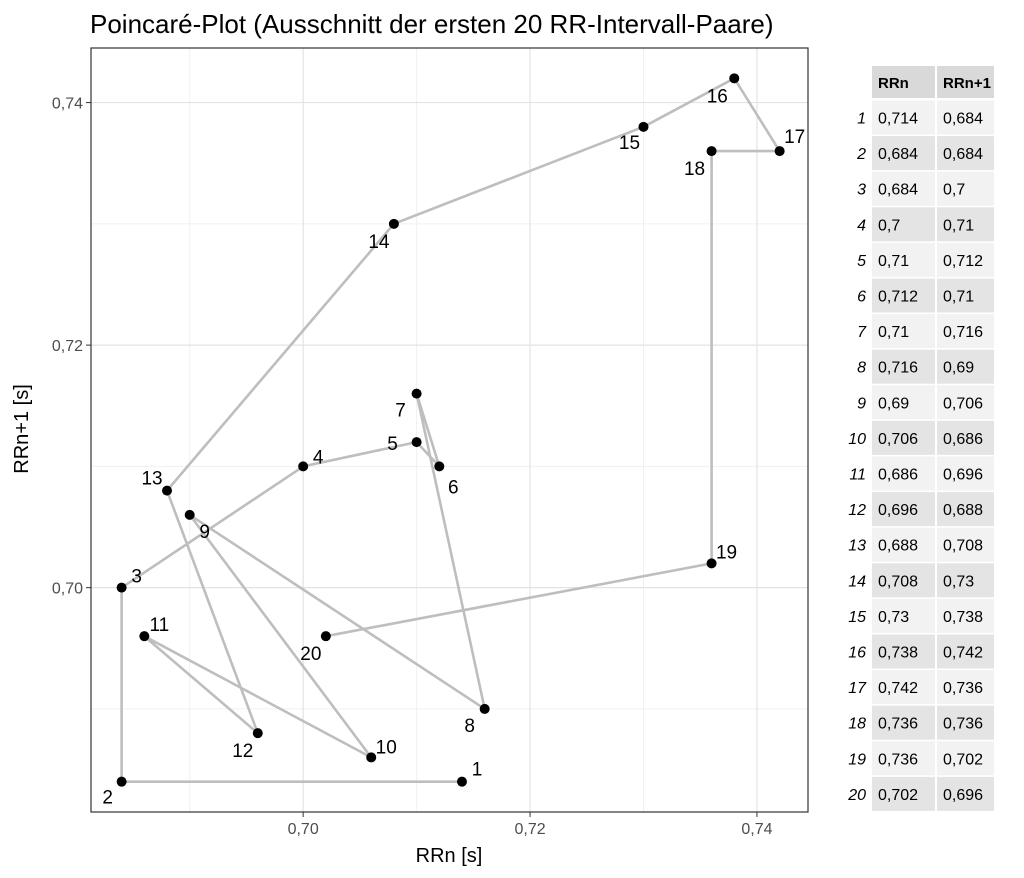 The height and width of the screenshot is (878, 1024). Describe the element at coordinates (449, 856) in the screenshot. I see `x-axis-title: RRn [s]` at that location.